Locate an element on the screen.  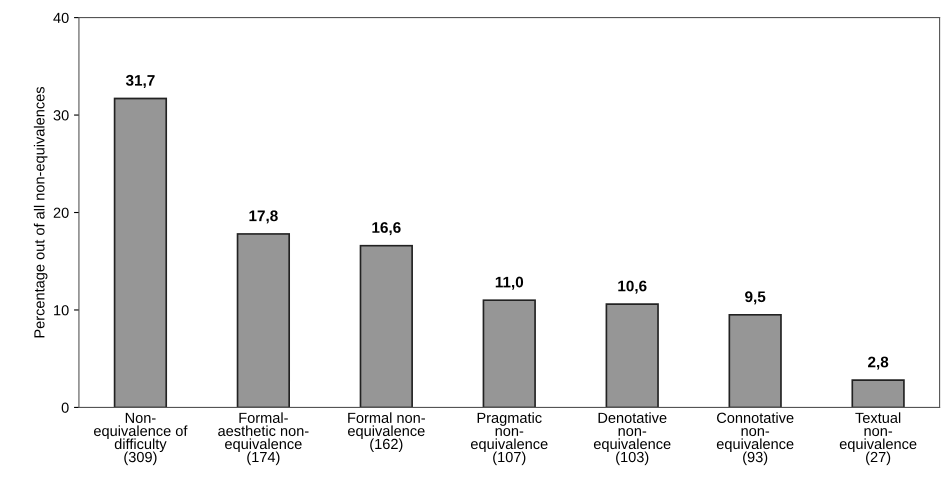
y-tick-label: 20 is located at coordinates (61, 213).